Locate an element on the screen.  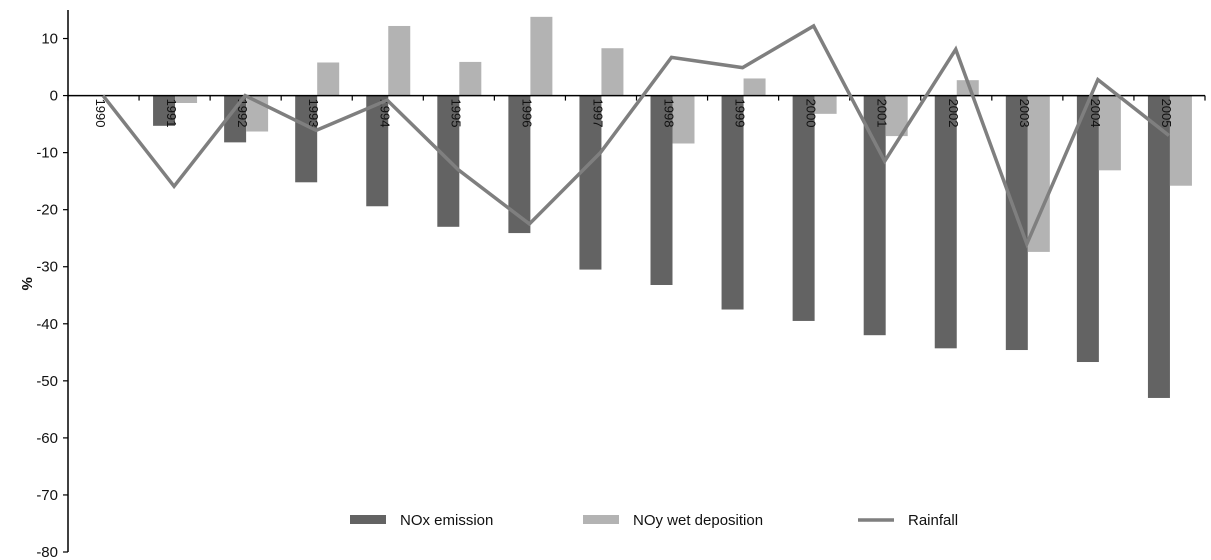
bar-nox-emission-1993 is located at coordinates (306, 139).